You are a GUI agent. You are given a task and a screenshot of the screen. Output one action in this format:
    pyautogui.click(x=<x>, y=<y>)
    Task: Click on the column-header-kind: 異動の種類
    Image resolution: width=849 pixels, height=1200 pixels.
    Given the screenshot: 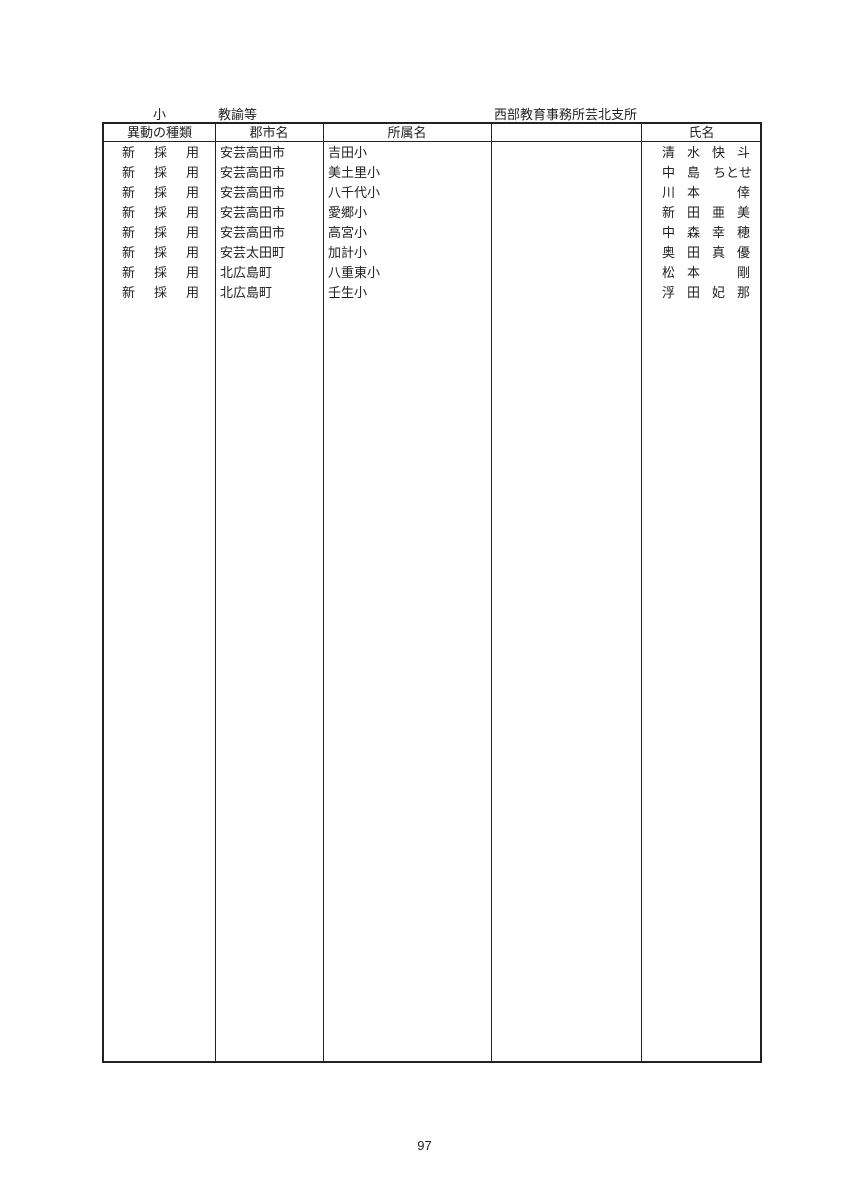 What is the action you would take?
    pyautogui.click(x=159, y=132)
    